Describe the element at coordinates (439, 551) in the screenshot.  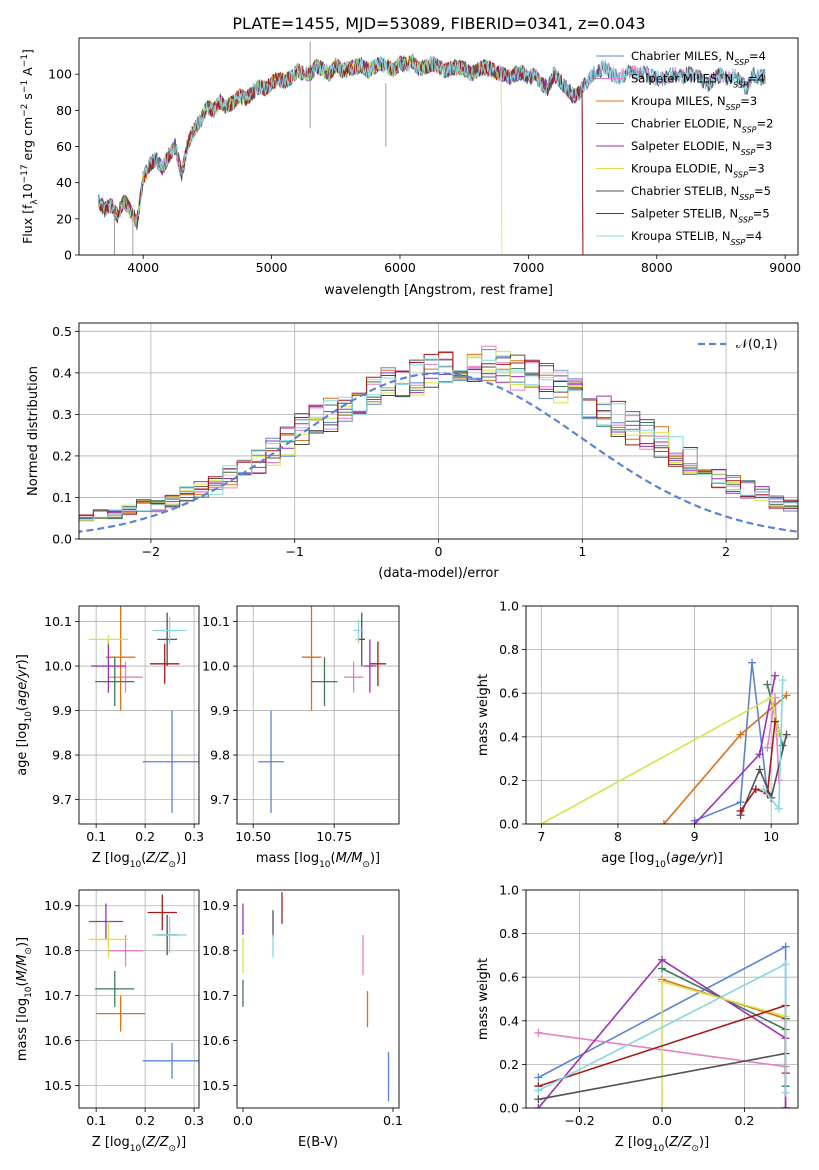
I see `x-tick-label: 0` at that location.